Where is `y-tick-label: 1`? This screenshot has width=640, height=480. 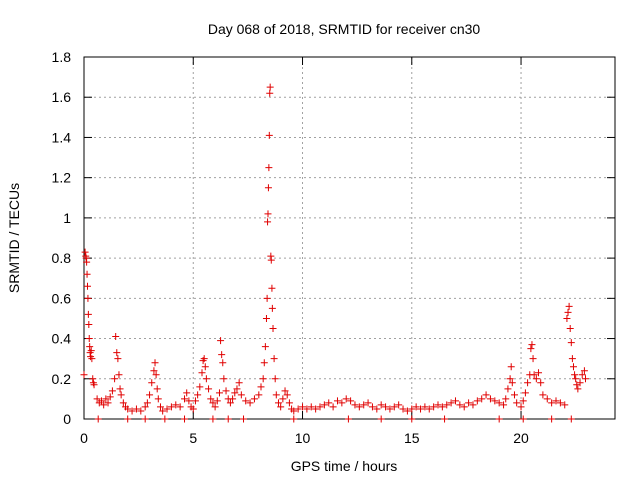
y-tick-label: 1 is located at coordinates (67, 218).